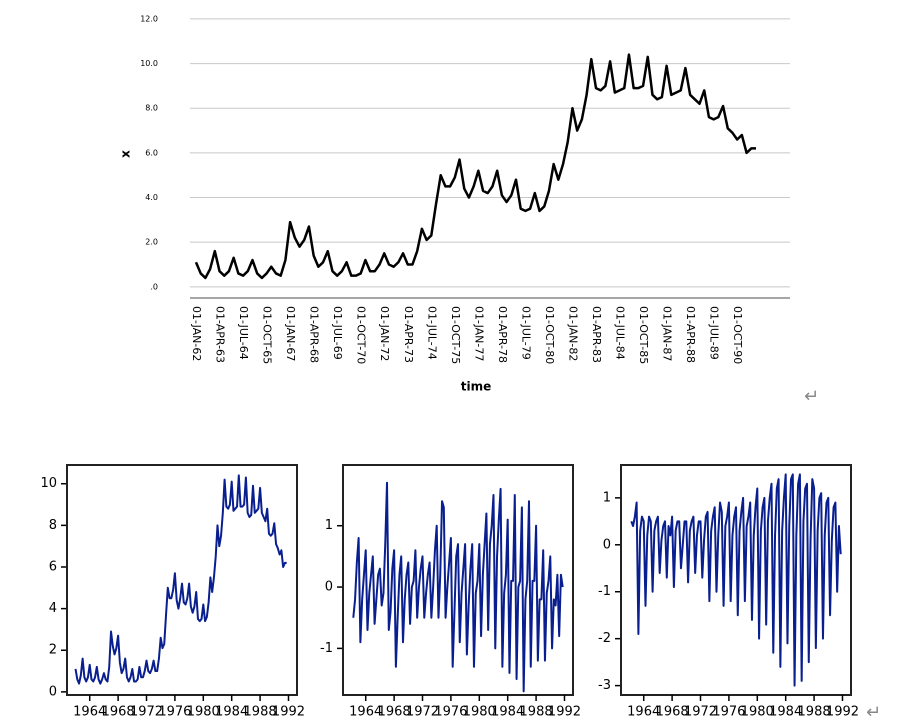  Describe the element at coordinates (476, 387) in the screenshot. I see `x-axis-title: time` at that location.